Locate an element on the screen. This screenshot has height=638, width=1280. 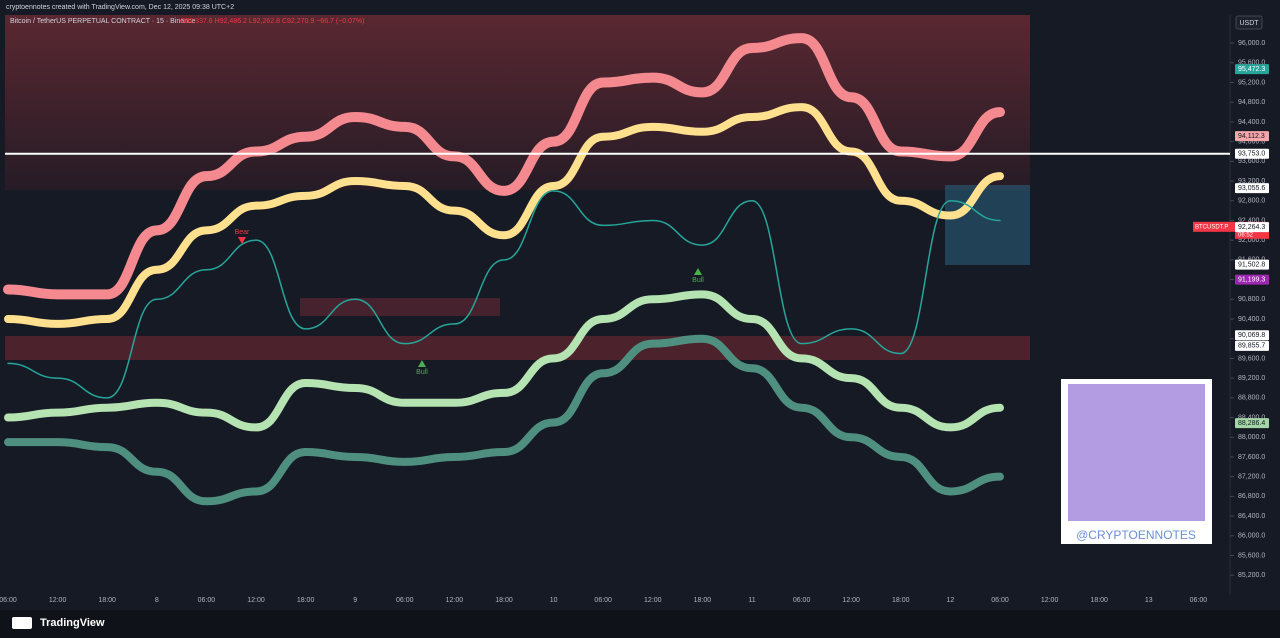
y-tick-label: 94,000.0 is located at coordinates (1251, 141).